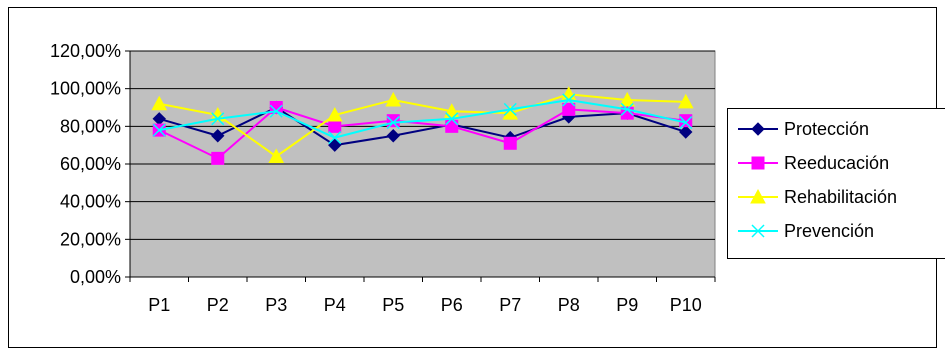 This screenshot has height=361, width=945. What do you see at coordinates (90, 202) in the screenshot?
I see `y-tick-label: 40,00%` at bounding box center [90, 202].